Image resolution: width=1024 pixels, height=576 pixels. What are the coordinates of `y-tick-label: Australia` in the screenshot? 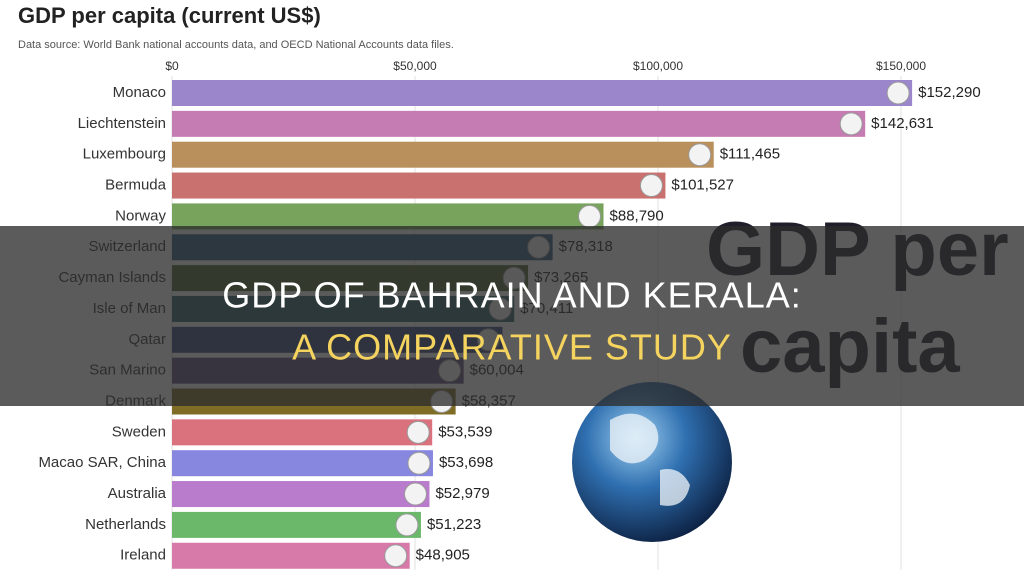 It's located at (137, 493).